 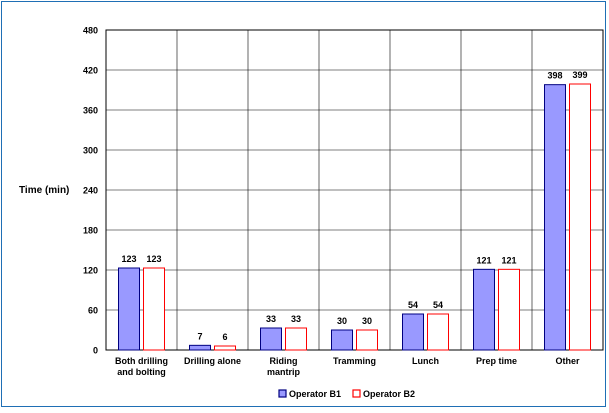 I want to click on x-tick-label: Riding mantrip, so click(x=284, y=366).